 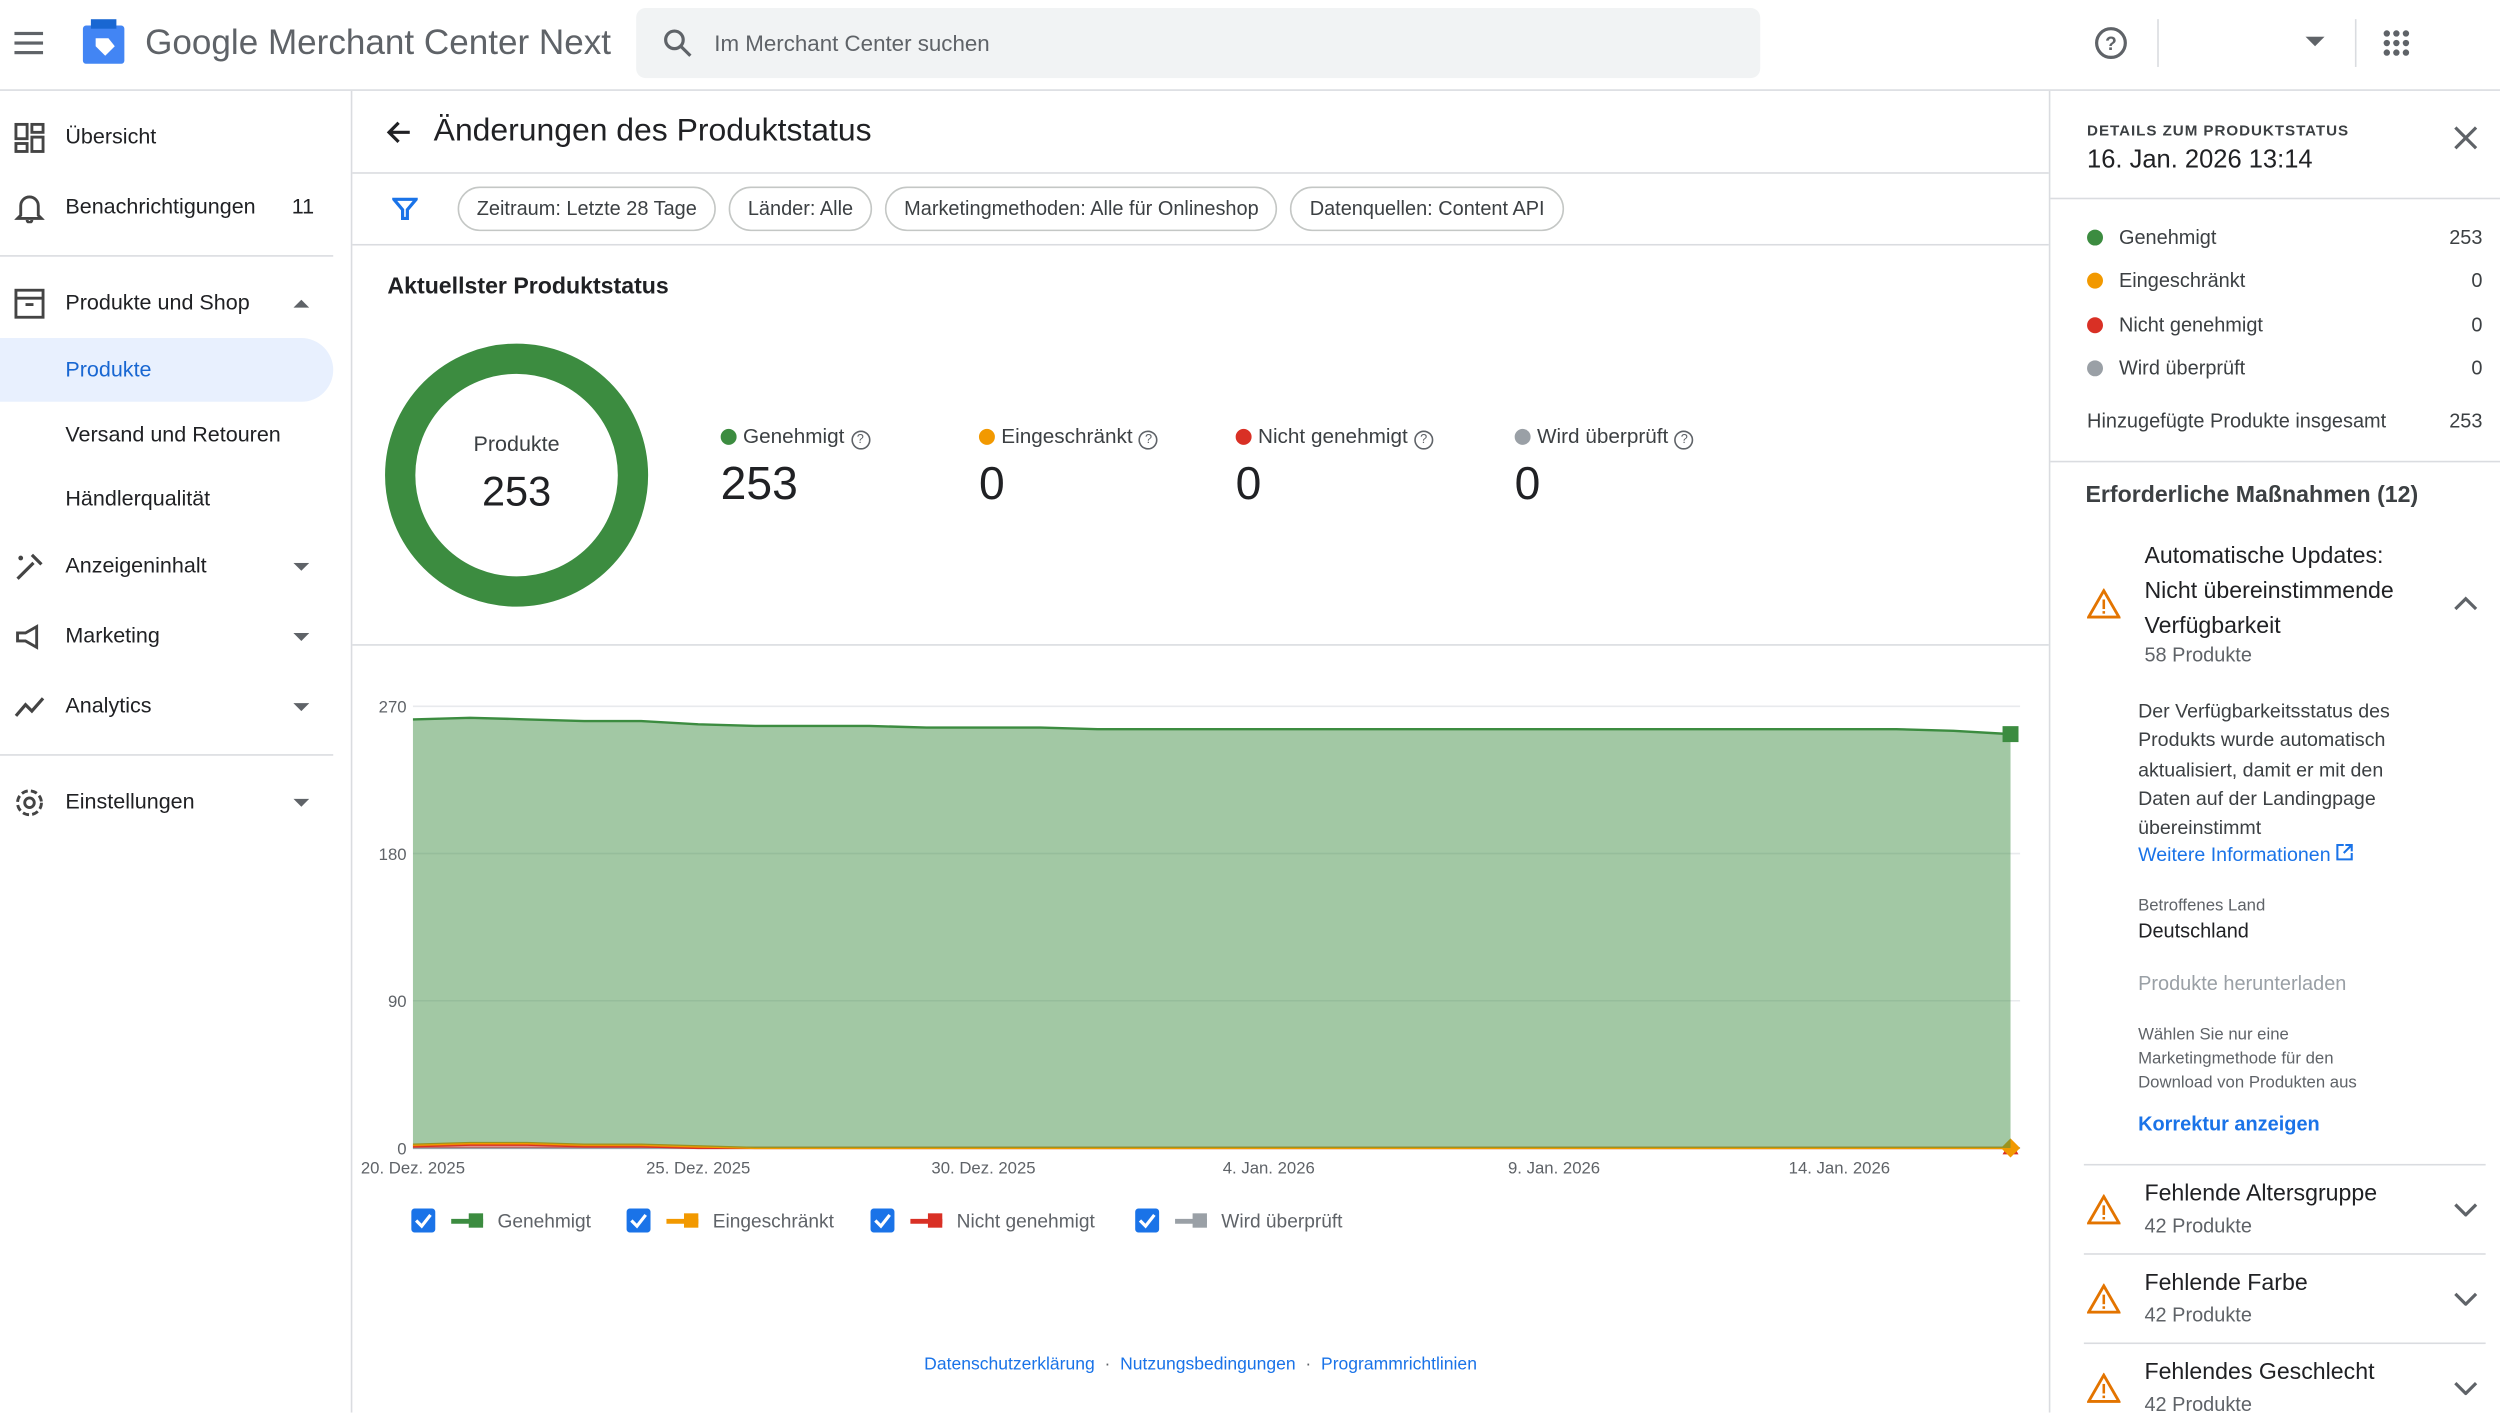 I want to click on sidebar-border, so click(x=351, y=751).